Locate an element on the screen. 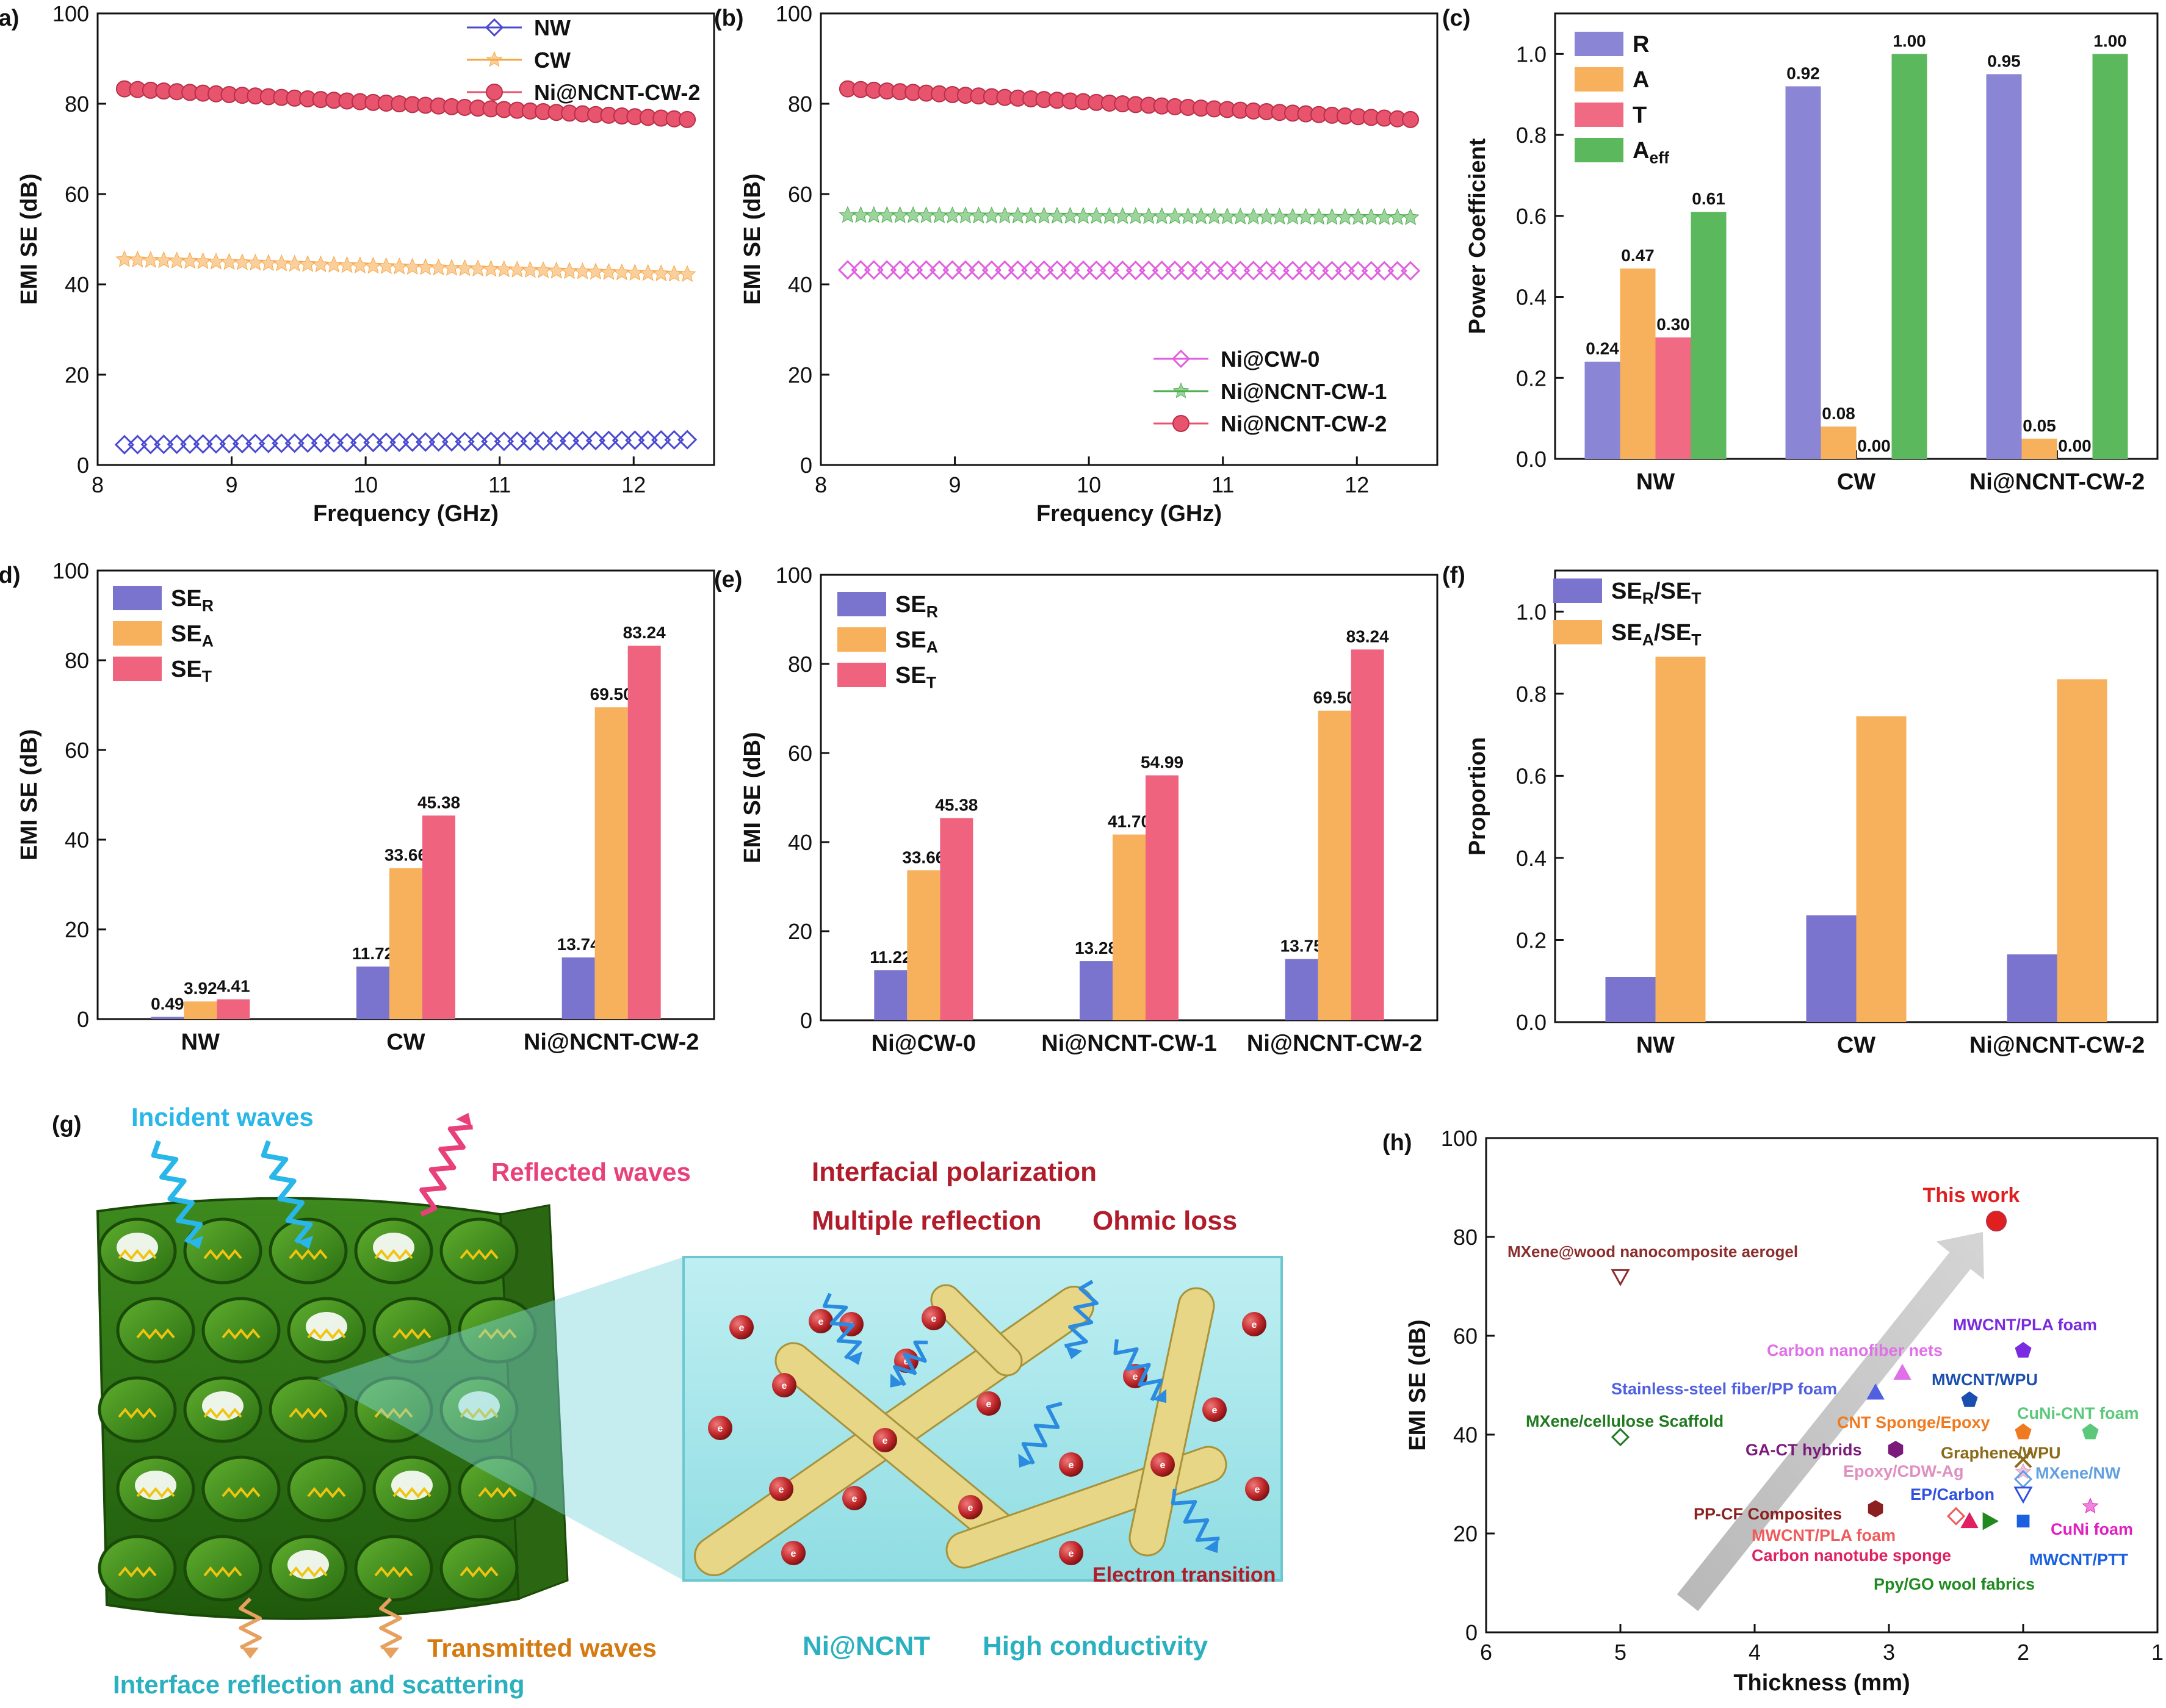 This screenshot has height=1708, width=2166. data-point-label: MWCNT/PLA foam is located at coordinates (1824, 1535).